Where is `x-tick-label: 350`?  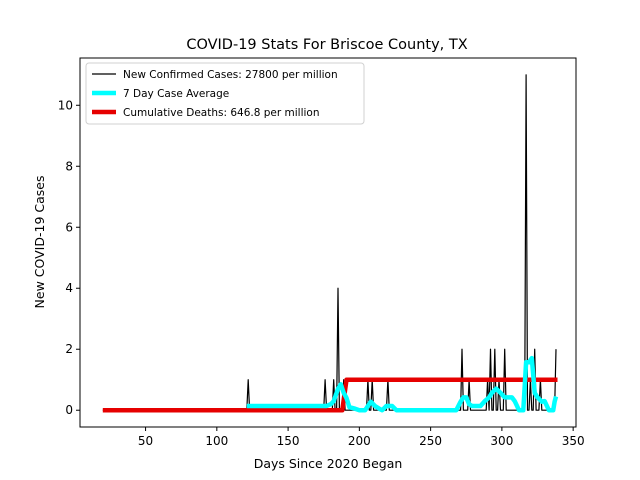
x-tick-label: 350 is located at coordinates (573, 441).